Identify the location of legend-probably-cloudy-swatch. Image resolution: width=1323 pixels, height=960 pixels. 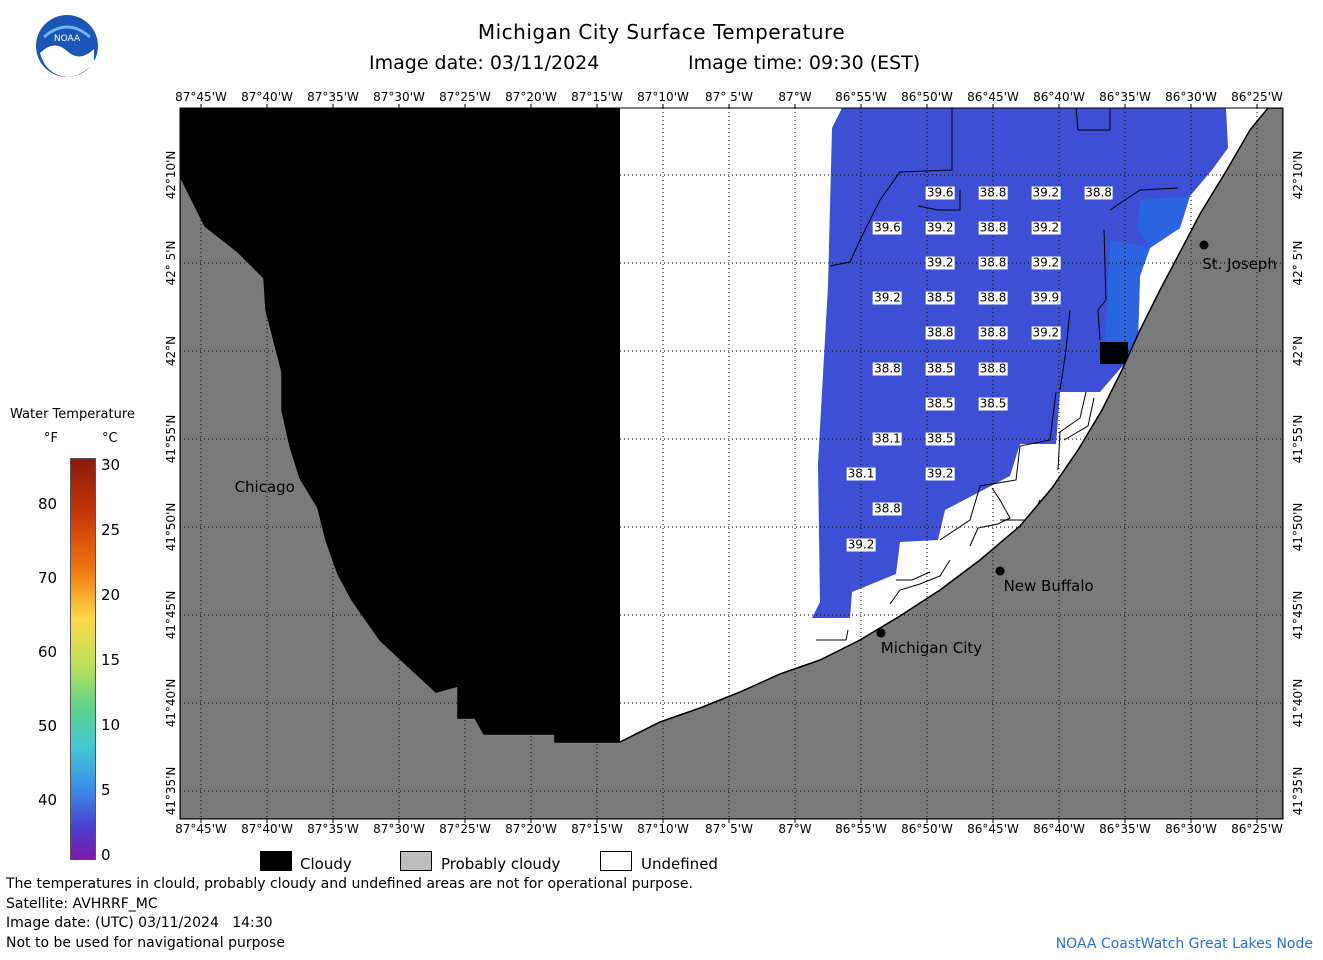
(416, 861).